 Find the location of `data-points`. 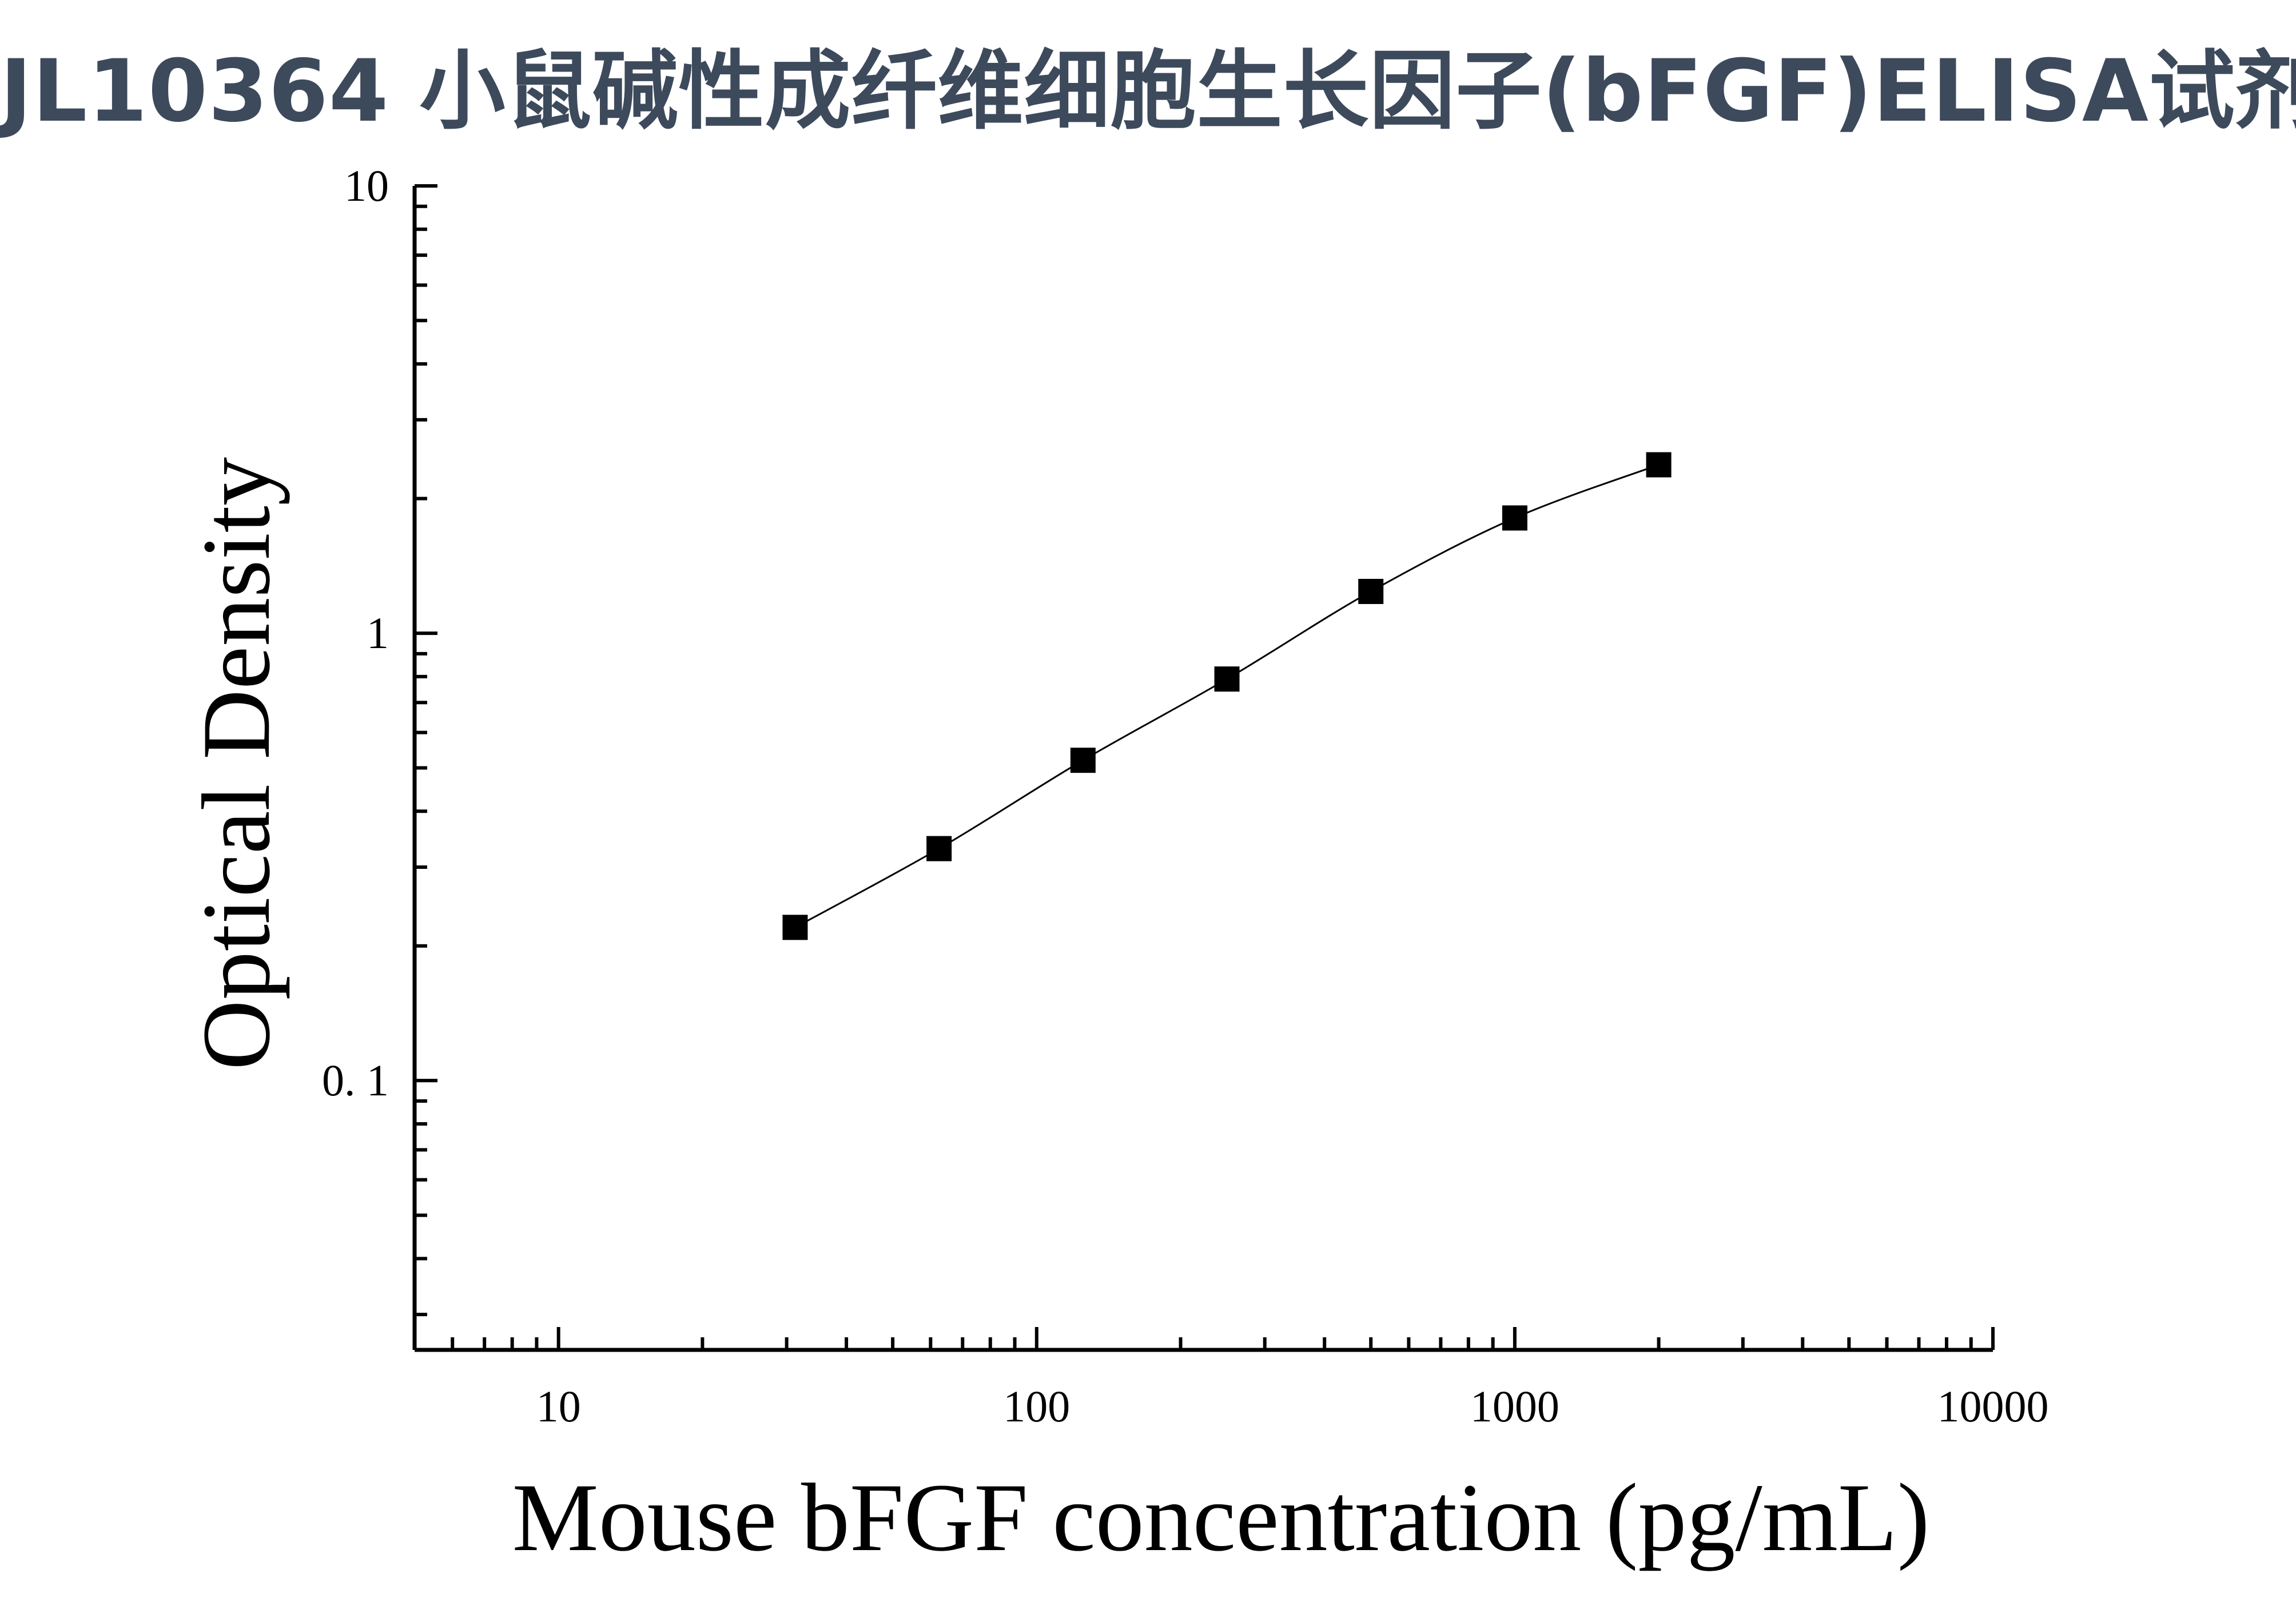

data-points is located at coordinates (1227, 696).